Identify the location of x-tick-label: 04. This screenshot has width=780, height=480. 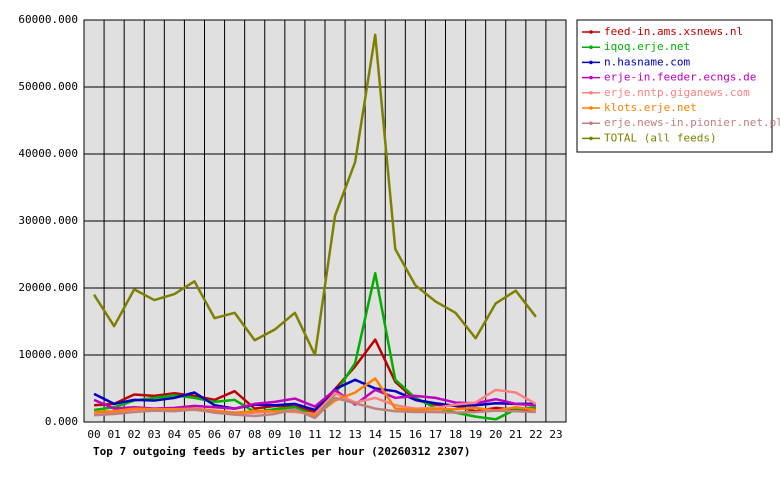
(175, 434).